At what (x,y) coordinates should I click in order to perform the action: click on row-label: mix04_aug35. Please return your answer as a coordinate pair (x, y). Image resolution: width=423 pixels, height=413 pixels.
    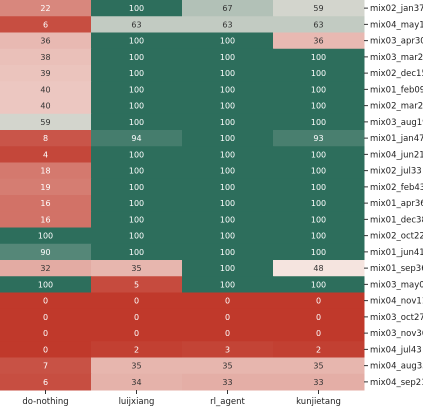
    Looking at the image, I should click on (396, 367).